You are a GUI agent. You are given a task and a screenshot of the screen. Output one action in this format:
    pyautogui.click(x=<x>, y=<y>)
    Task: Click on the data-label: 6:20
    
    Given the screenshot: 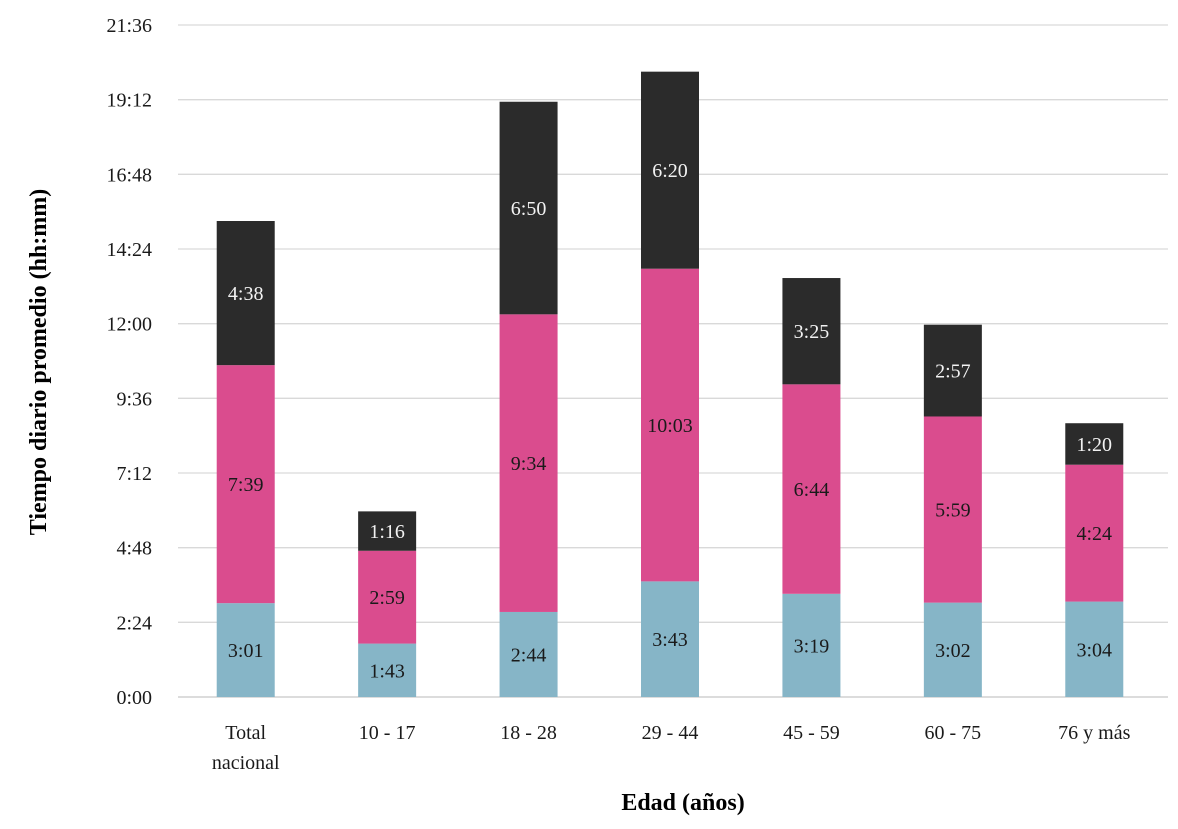 What is the action you would take?
    pyautogui.click(x=670, y=171)
    